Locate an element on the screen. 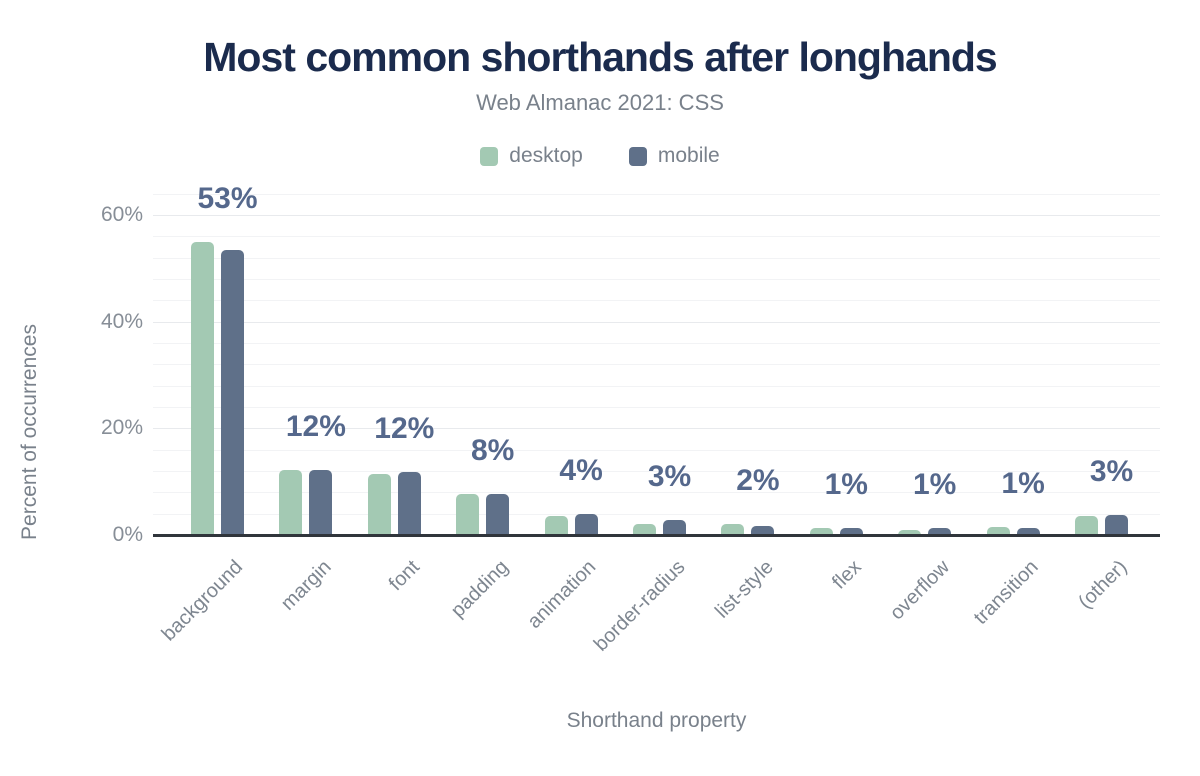 This screenshot has width=1200, height=776. x-category-label: padding is located at coordinates (479, 589).